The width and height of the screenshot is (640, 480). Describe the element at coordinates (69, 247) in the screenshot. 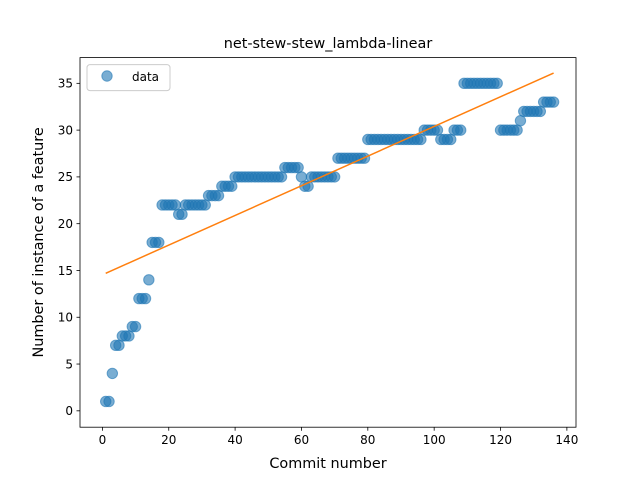

I see `y-axis-ticks: 0 5 10 15 20 25 30 35` at that location.